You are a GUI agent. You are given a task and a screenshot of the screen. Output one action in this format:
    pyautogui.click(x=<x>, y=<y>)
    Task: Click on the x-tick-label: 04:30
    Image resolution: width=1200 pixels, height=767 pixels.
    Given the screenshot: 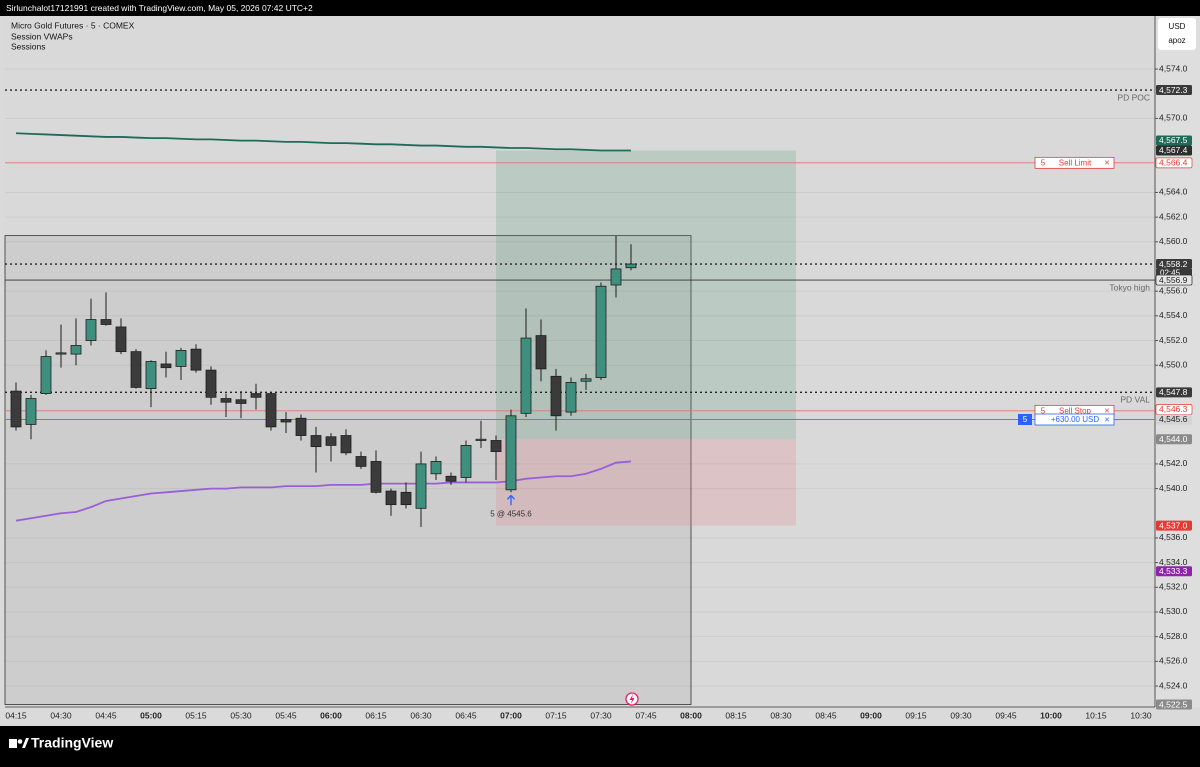 What is the action you would take?
    pyautogui.click(x=61, y=715)
    